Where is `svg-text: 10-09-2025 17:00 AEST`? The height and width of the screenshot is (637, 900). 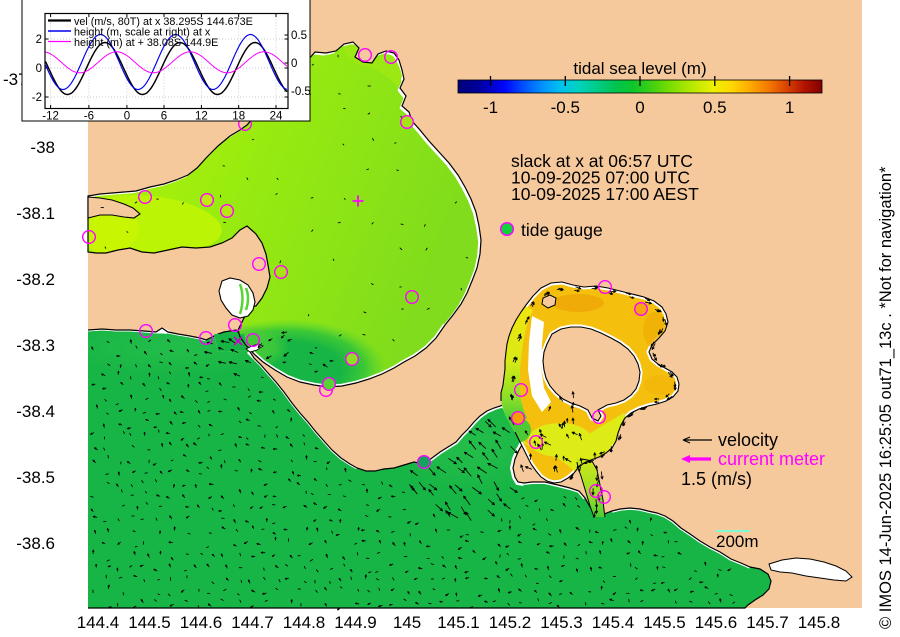
svg-text: 10-09-2025 17:00 AEST is located at coordinates (605, 194).